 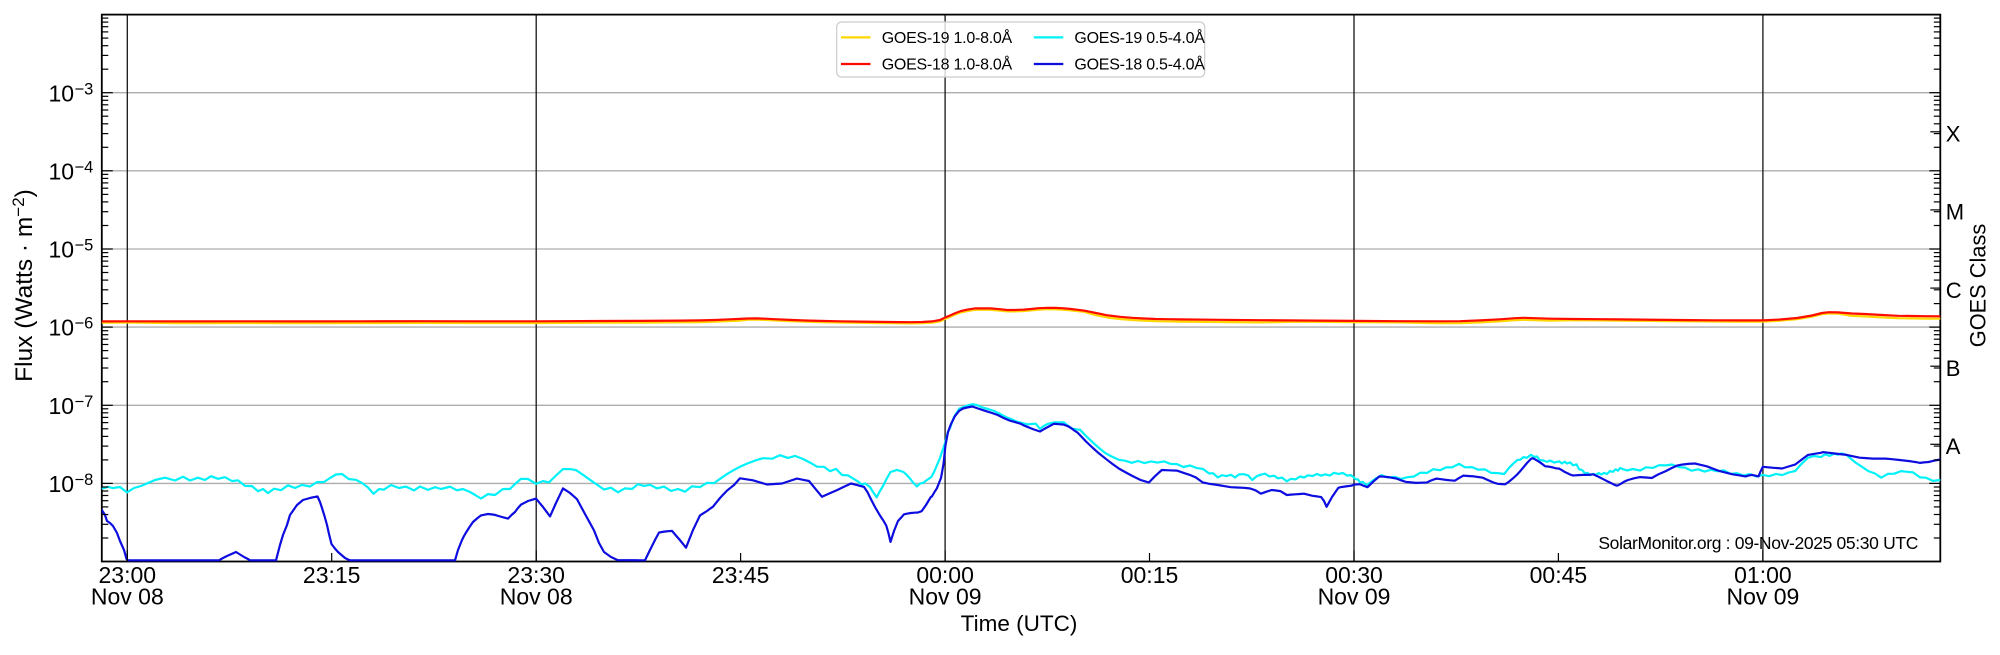 I want to click on svg-text: 00:30, so click(x=1354, y=575).